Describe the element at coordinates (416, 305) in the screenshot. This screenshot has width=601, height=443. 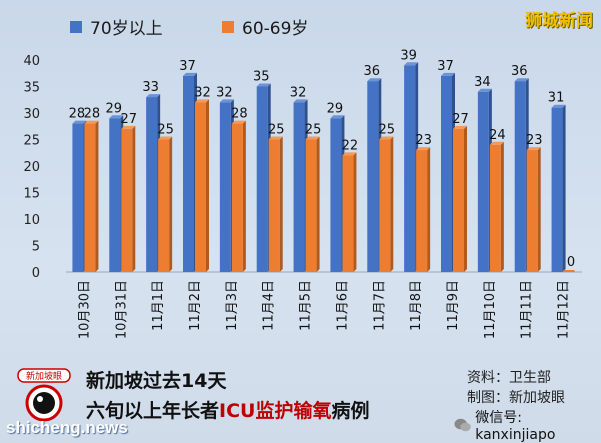
I see `x-tick-label: 11月8日` at that location.